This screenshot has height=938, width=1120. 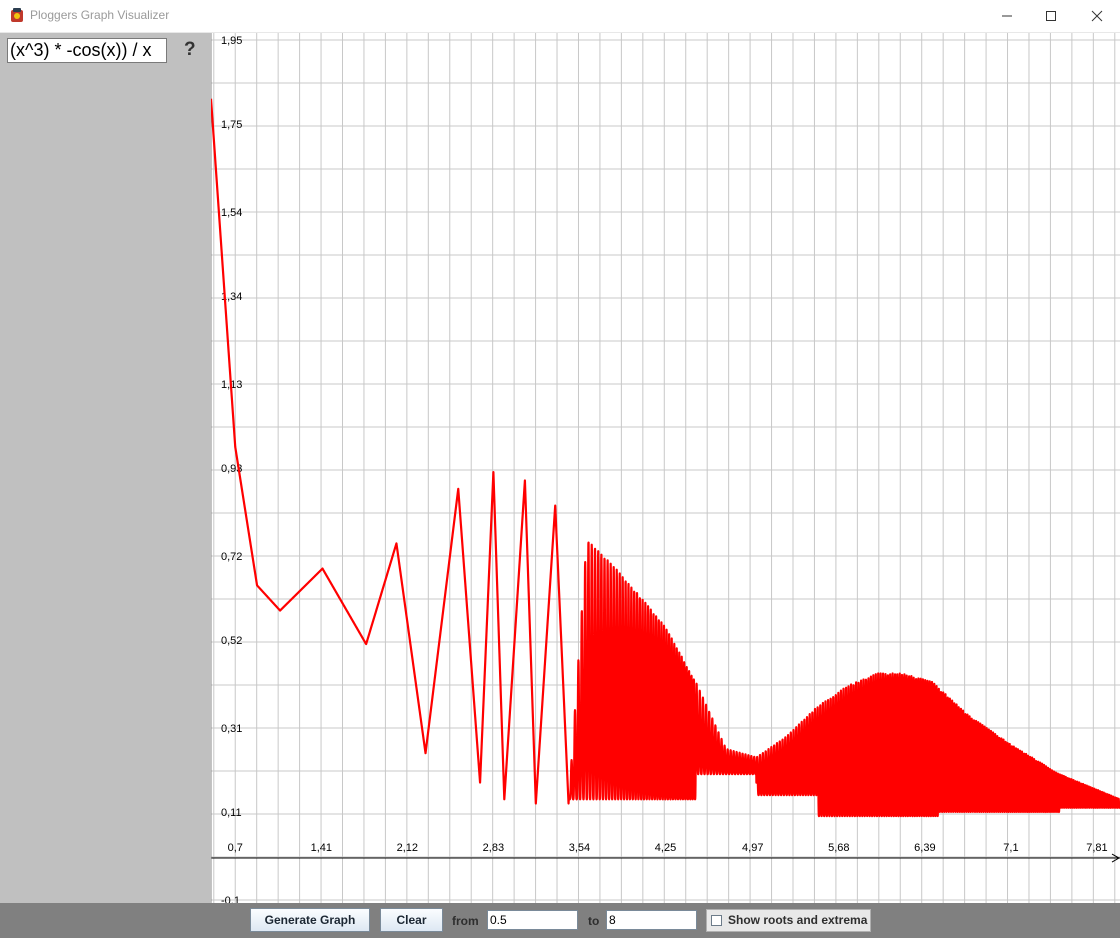 I want to click on y-tick-label: 0,93, so click(x=231, y=469).